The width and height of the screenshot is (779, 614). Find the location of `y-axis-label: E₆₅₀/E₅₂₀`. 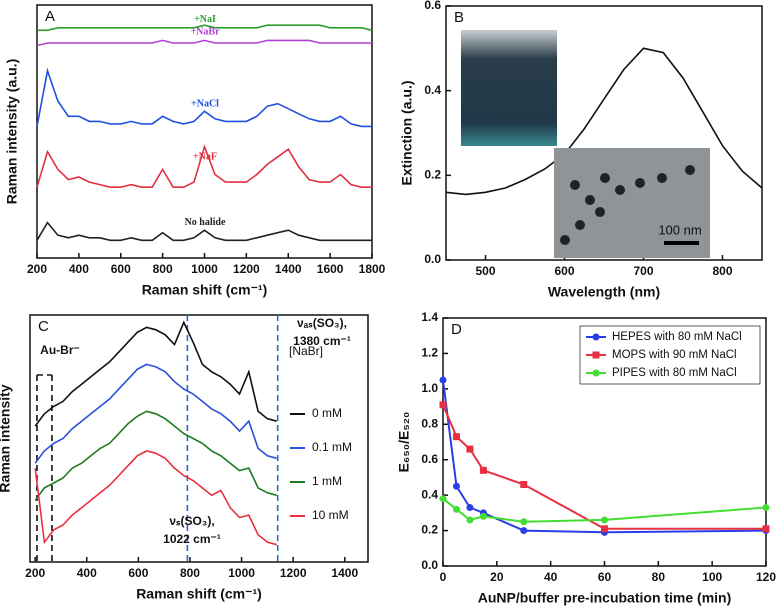

y-axis-label: E₆₅₀/E₅₂₀ is located at coordinates (404, 442).